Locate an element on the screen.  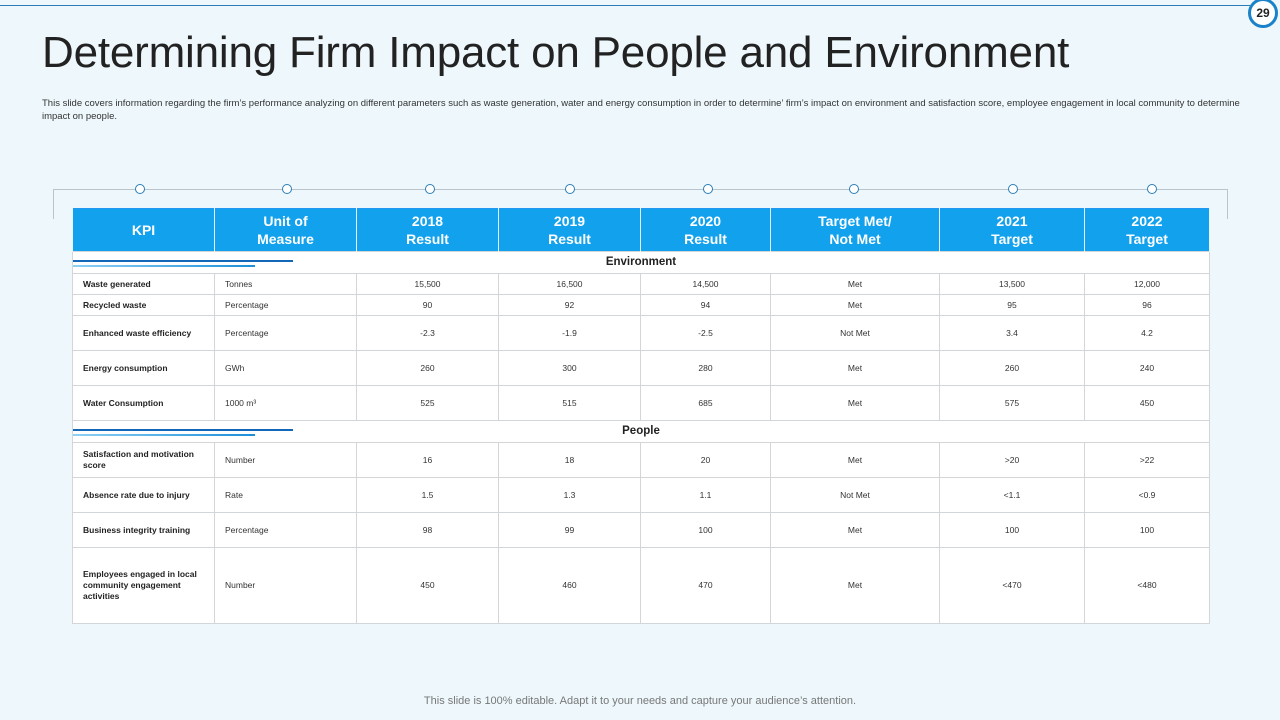
section-header: People is located at coordinates (641, 431).